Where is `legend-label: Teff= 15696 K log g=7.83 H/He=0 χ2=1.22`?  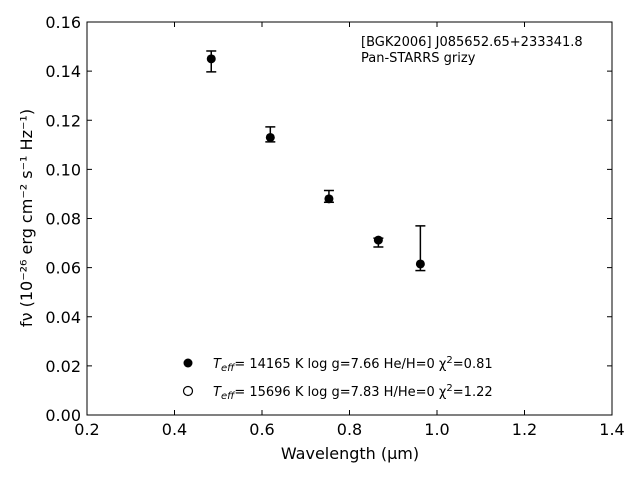
legend-label: Teff= 15696 K log g=7.83 H/He=0 χ2=1.22 is located at coordinates (353, 392).